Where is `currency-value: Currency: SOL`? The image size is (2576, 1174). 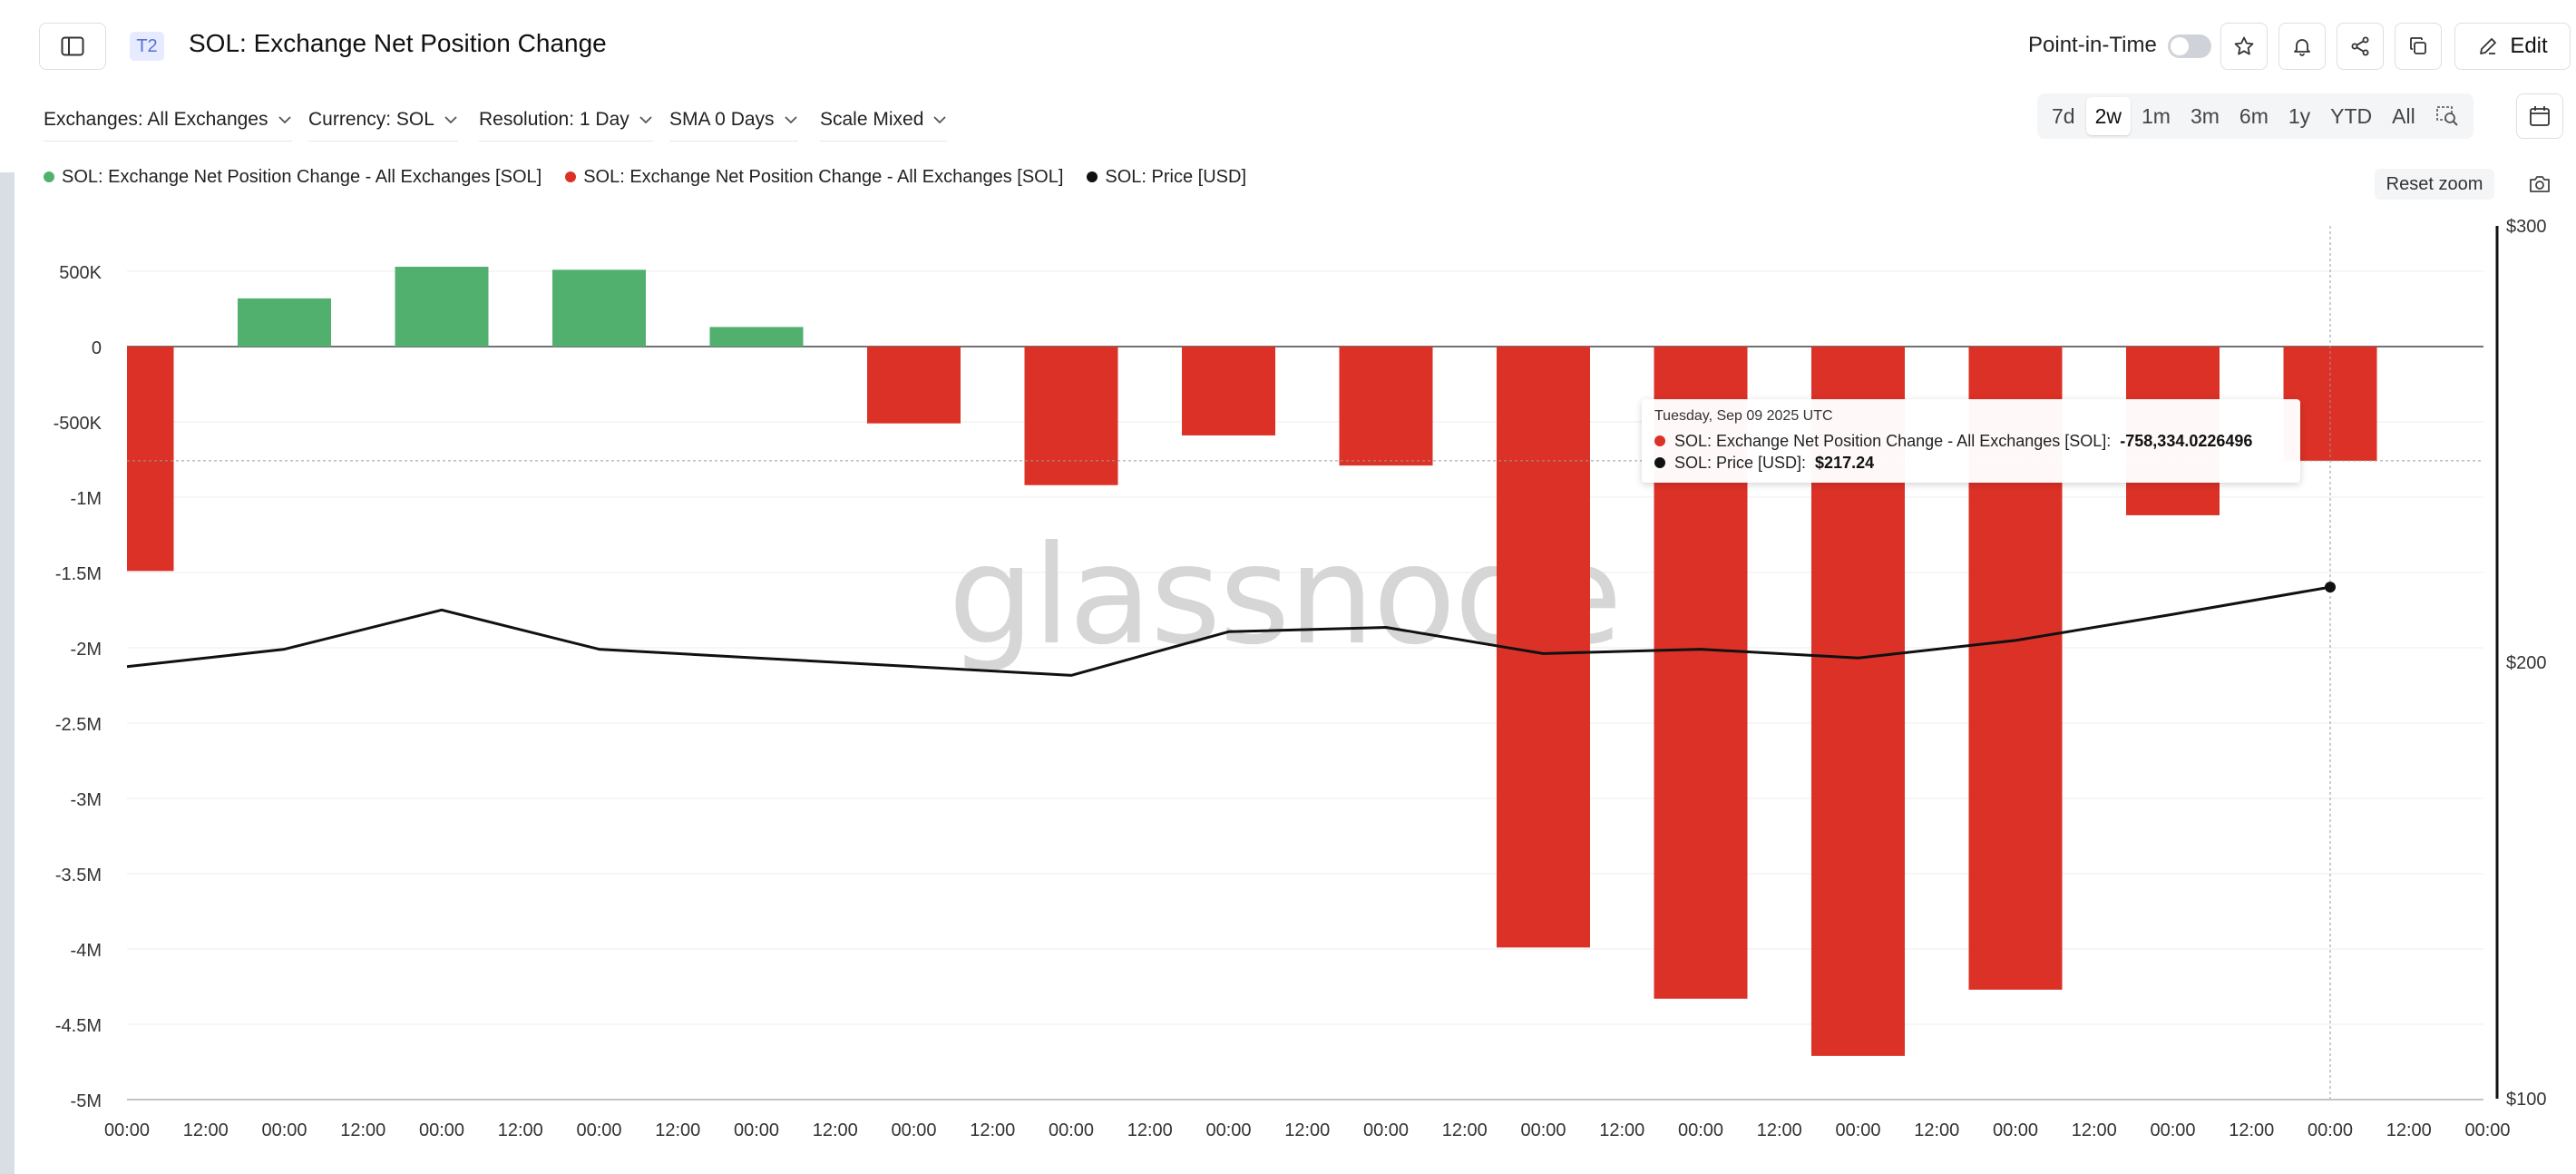 currency-value: Currency: SOL is located at coordinates (371, 119).